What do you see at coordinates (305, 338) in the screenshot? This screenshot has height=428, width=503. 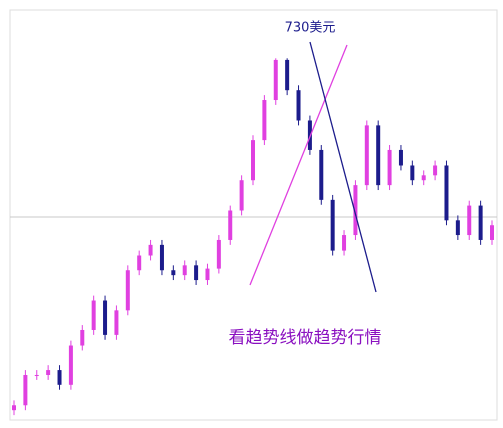 I see `caption-annotation: 看趋势线做趋势行情` at bounding box center [305, 338].